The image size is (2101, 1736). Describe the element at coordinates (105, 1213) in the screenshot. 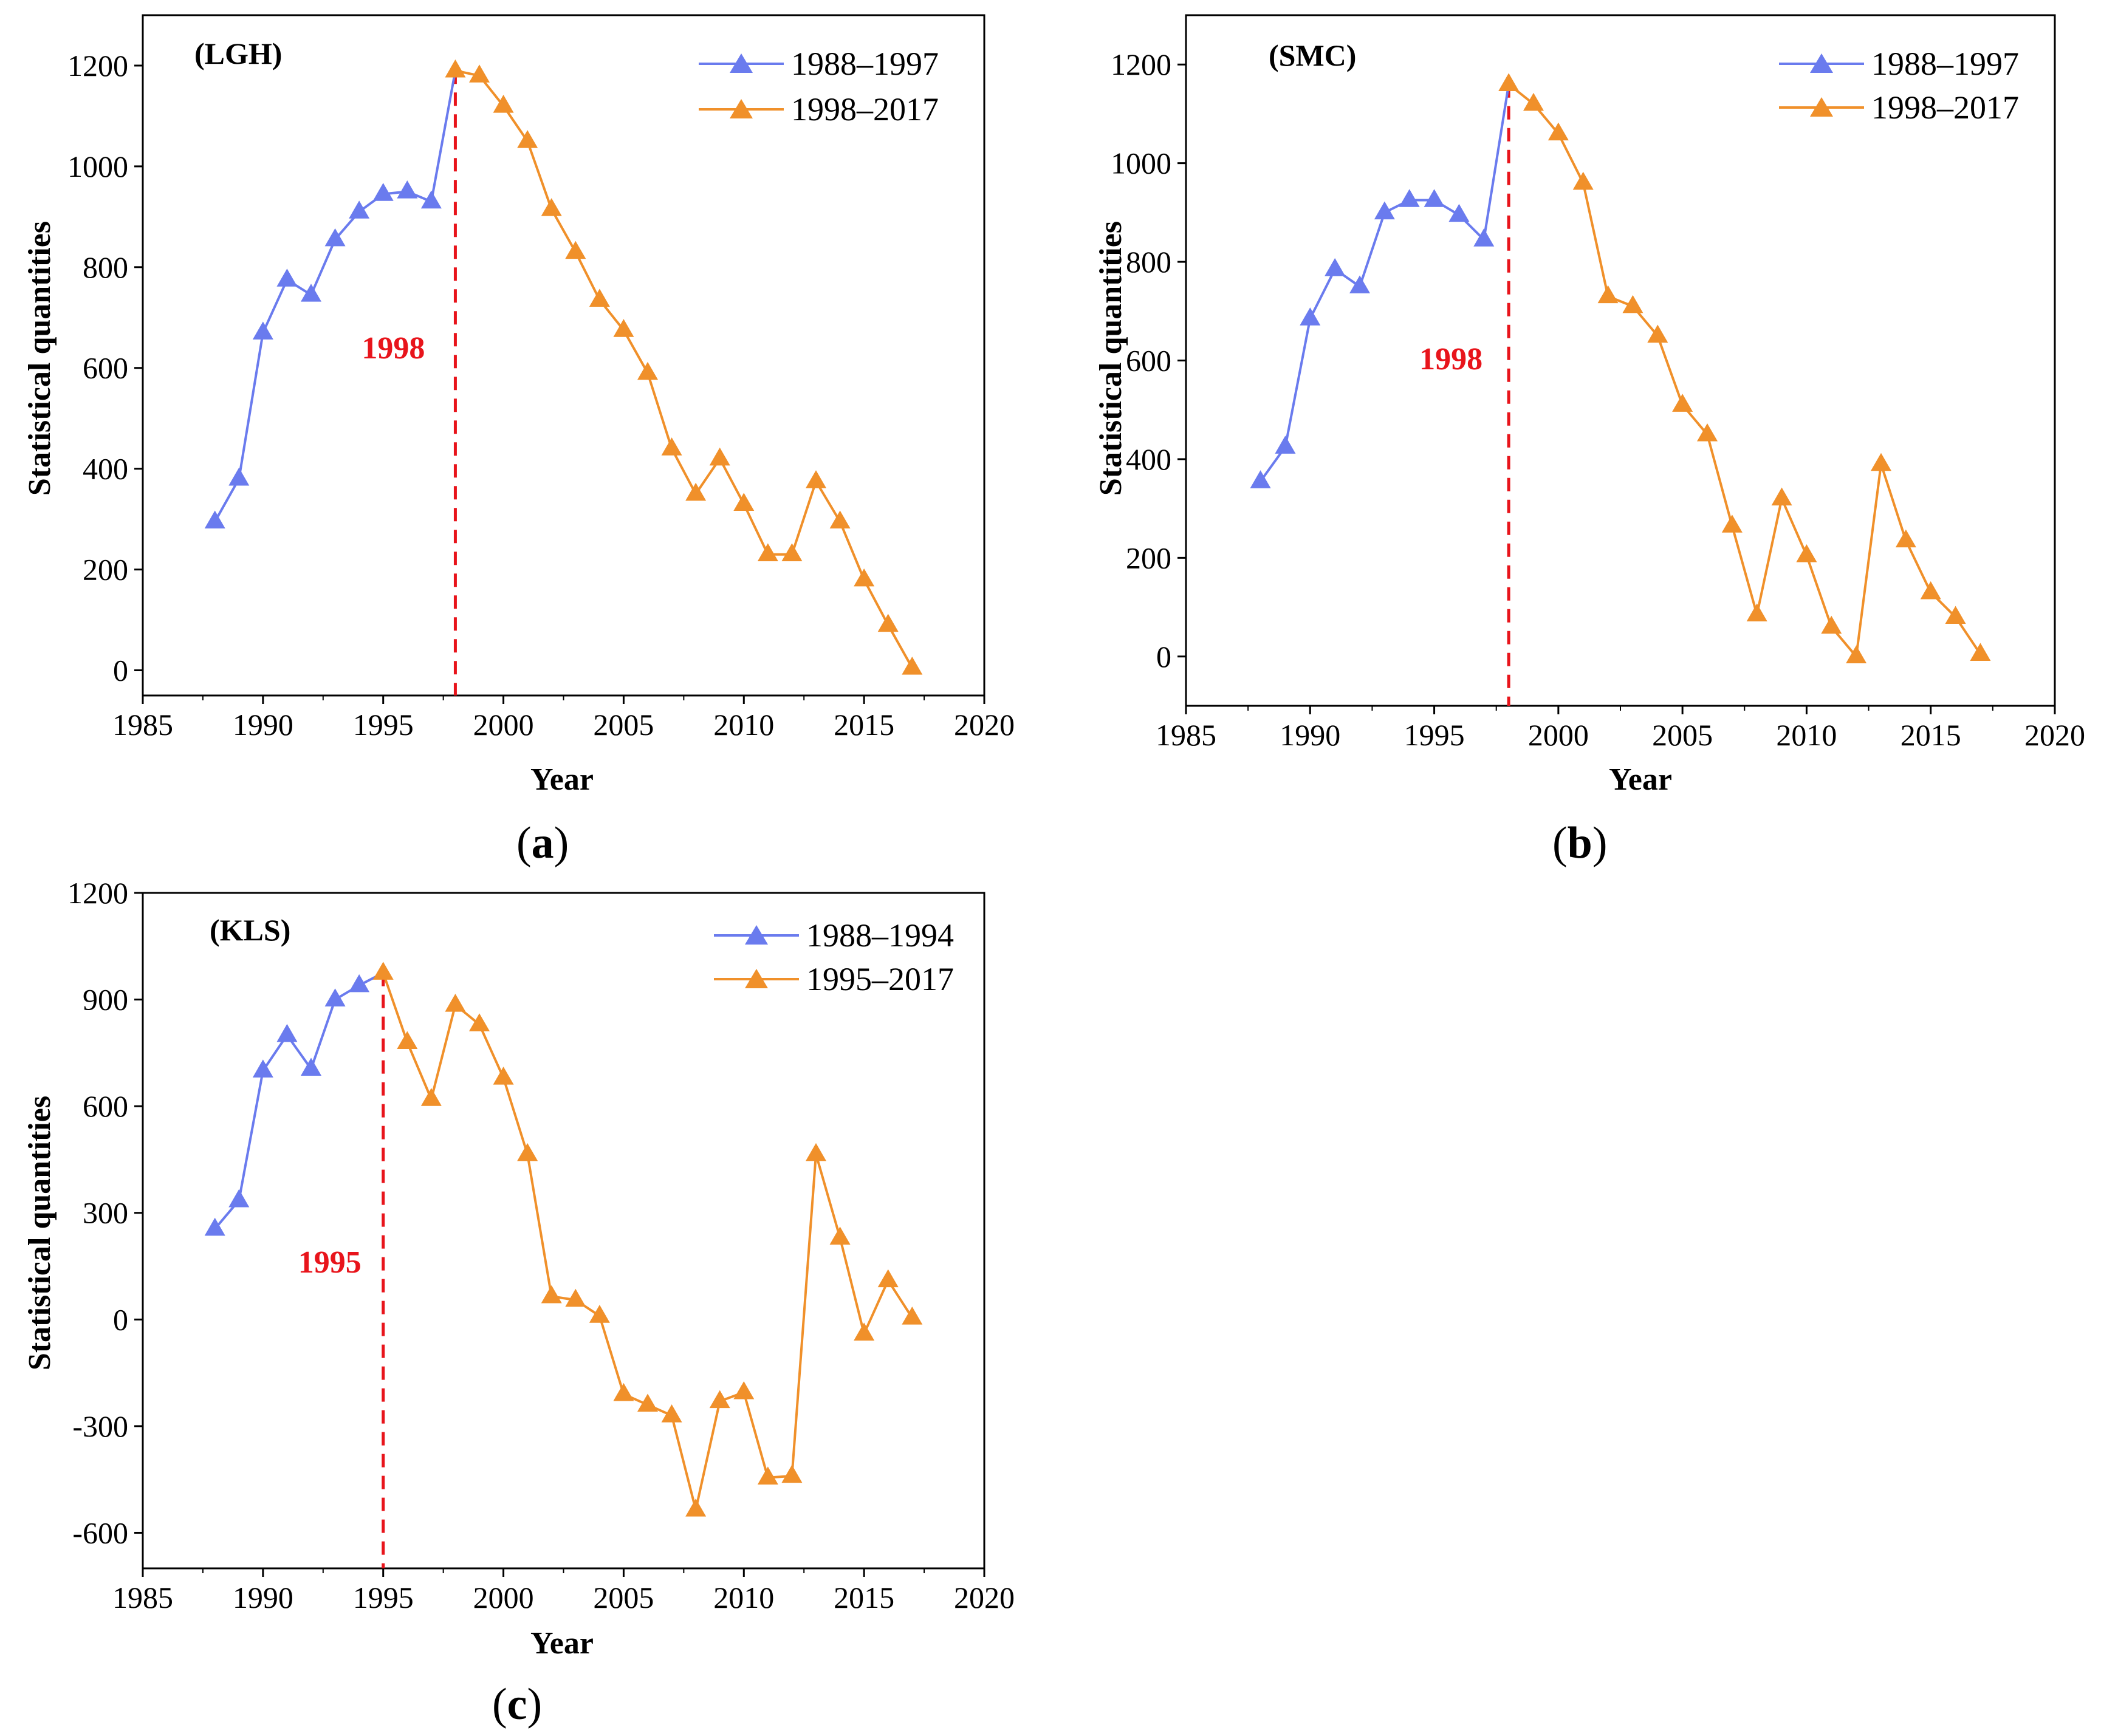

I see `y-axis: -600 -300 0 300 600 900 1200` at that location.